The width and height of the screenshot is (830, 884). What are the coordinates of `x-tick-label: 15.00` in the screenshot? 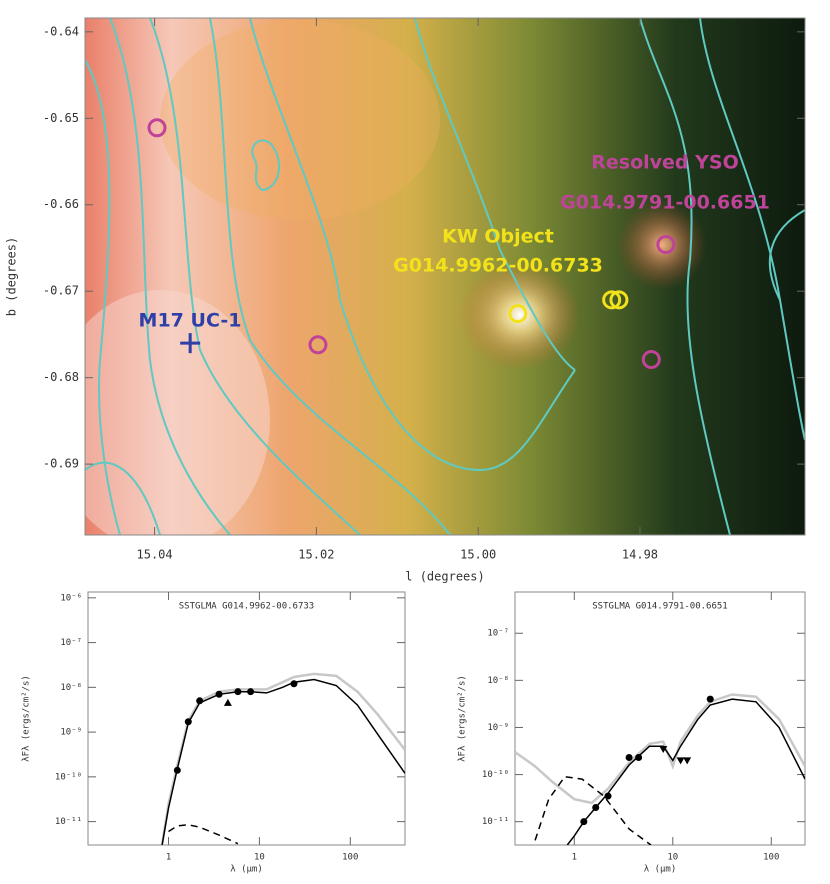 It's located at (478, 555).